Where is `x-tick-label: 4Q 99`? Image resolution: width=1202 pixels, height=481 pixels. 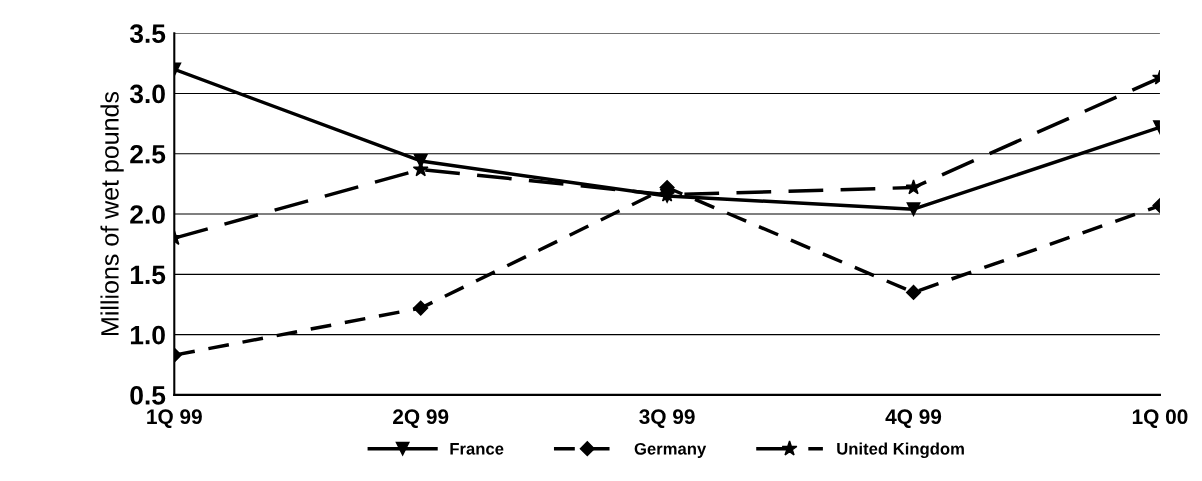 x-tick-label: 4Q 99 is located at coordinates (913, 418).